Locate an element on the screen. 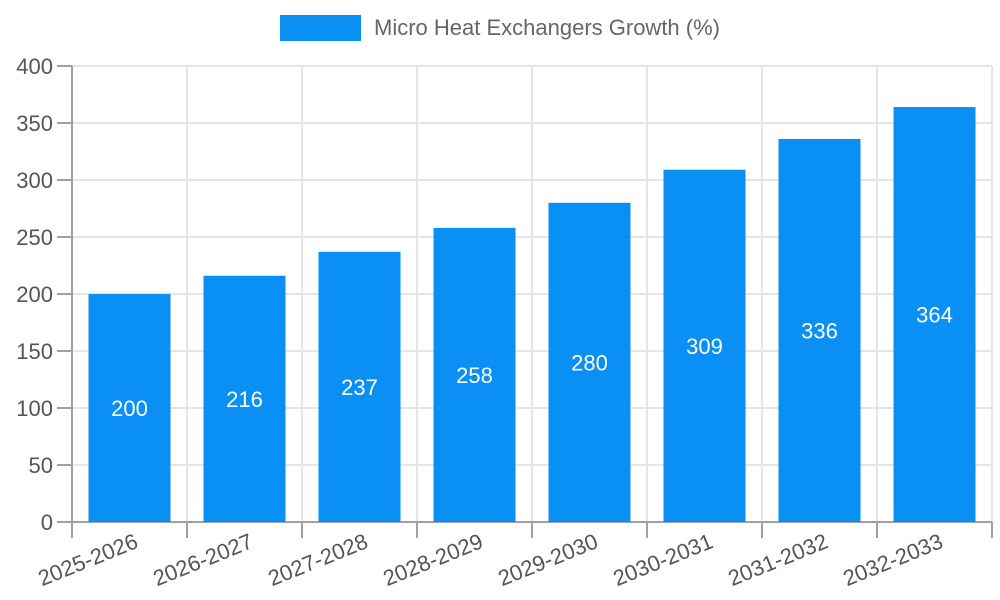 This screenshot has width=1000, height=600. y-tick-label: 300 is located at coordinates (34, 180).